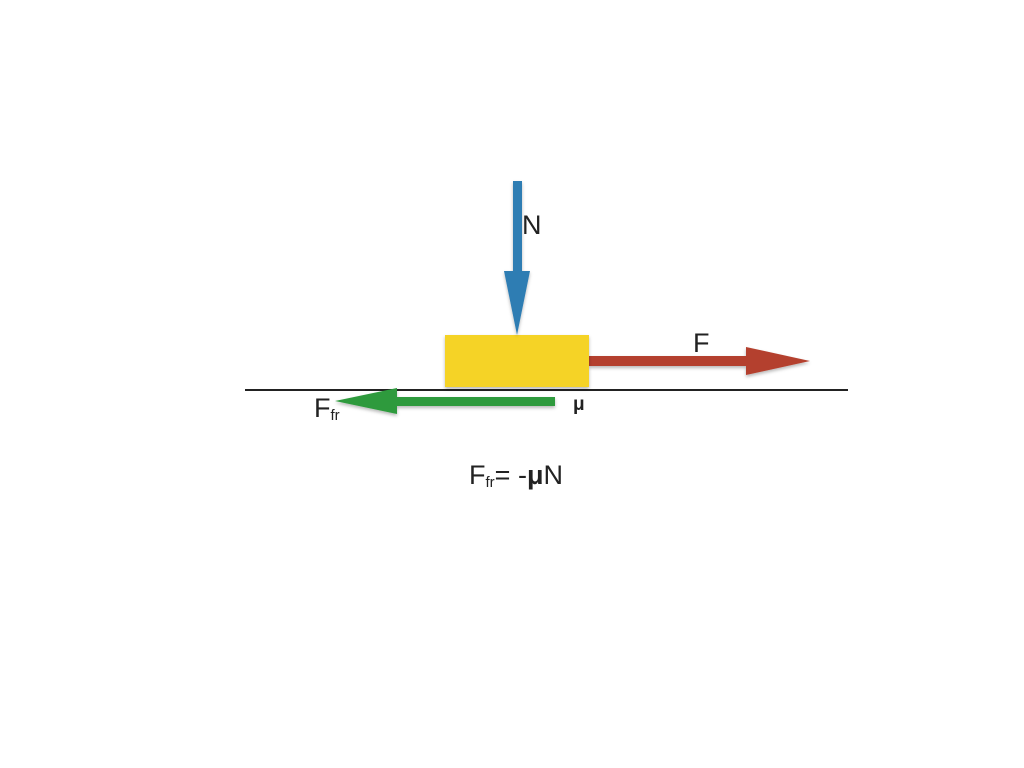  What do you see at coordinates (579, 404) in the screenshot?
I see `friction-coefficient-label: μ` at bounding box center [579, 404].